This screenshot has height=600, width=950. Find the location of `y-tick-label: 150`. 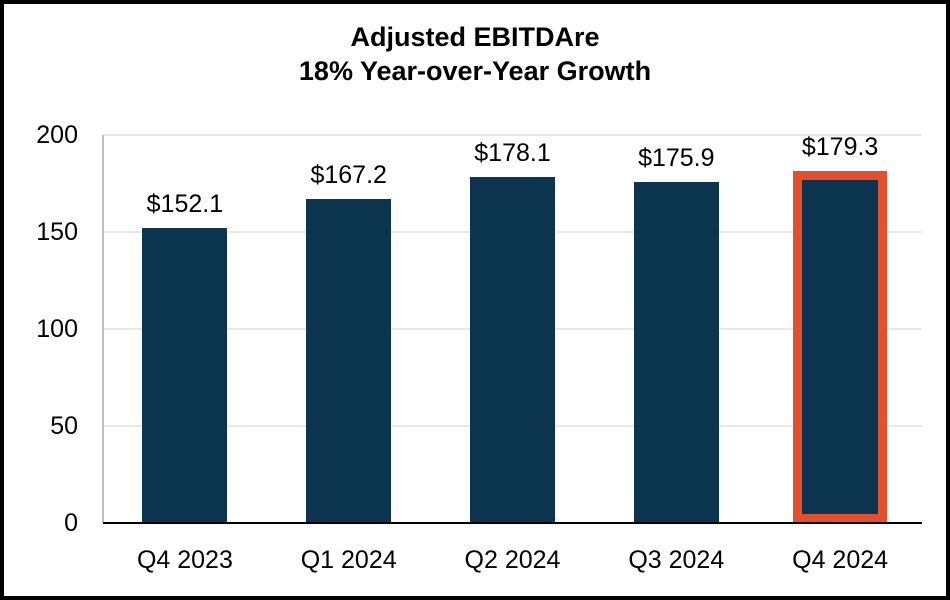

y-tick-label: 150 is located at coordinates (57, 232).